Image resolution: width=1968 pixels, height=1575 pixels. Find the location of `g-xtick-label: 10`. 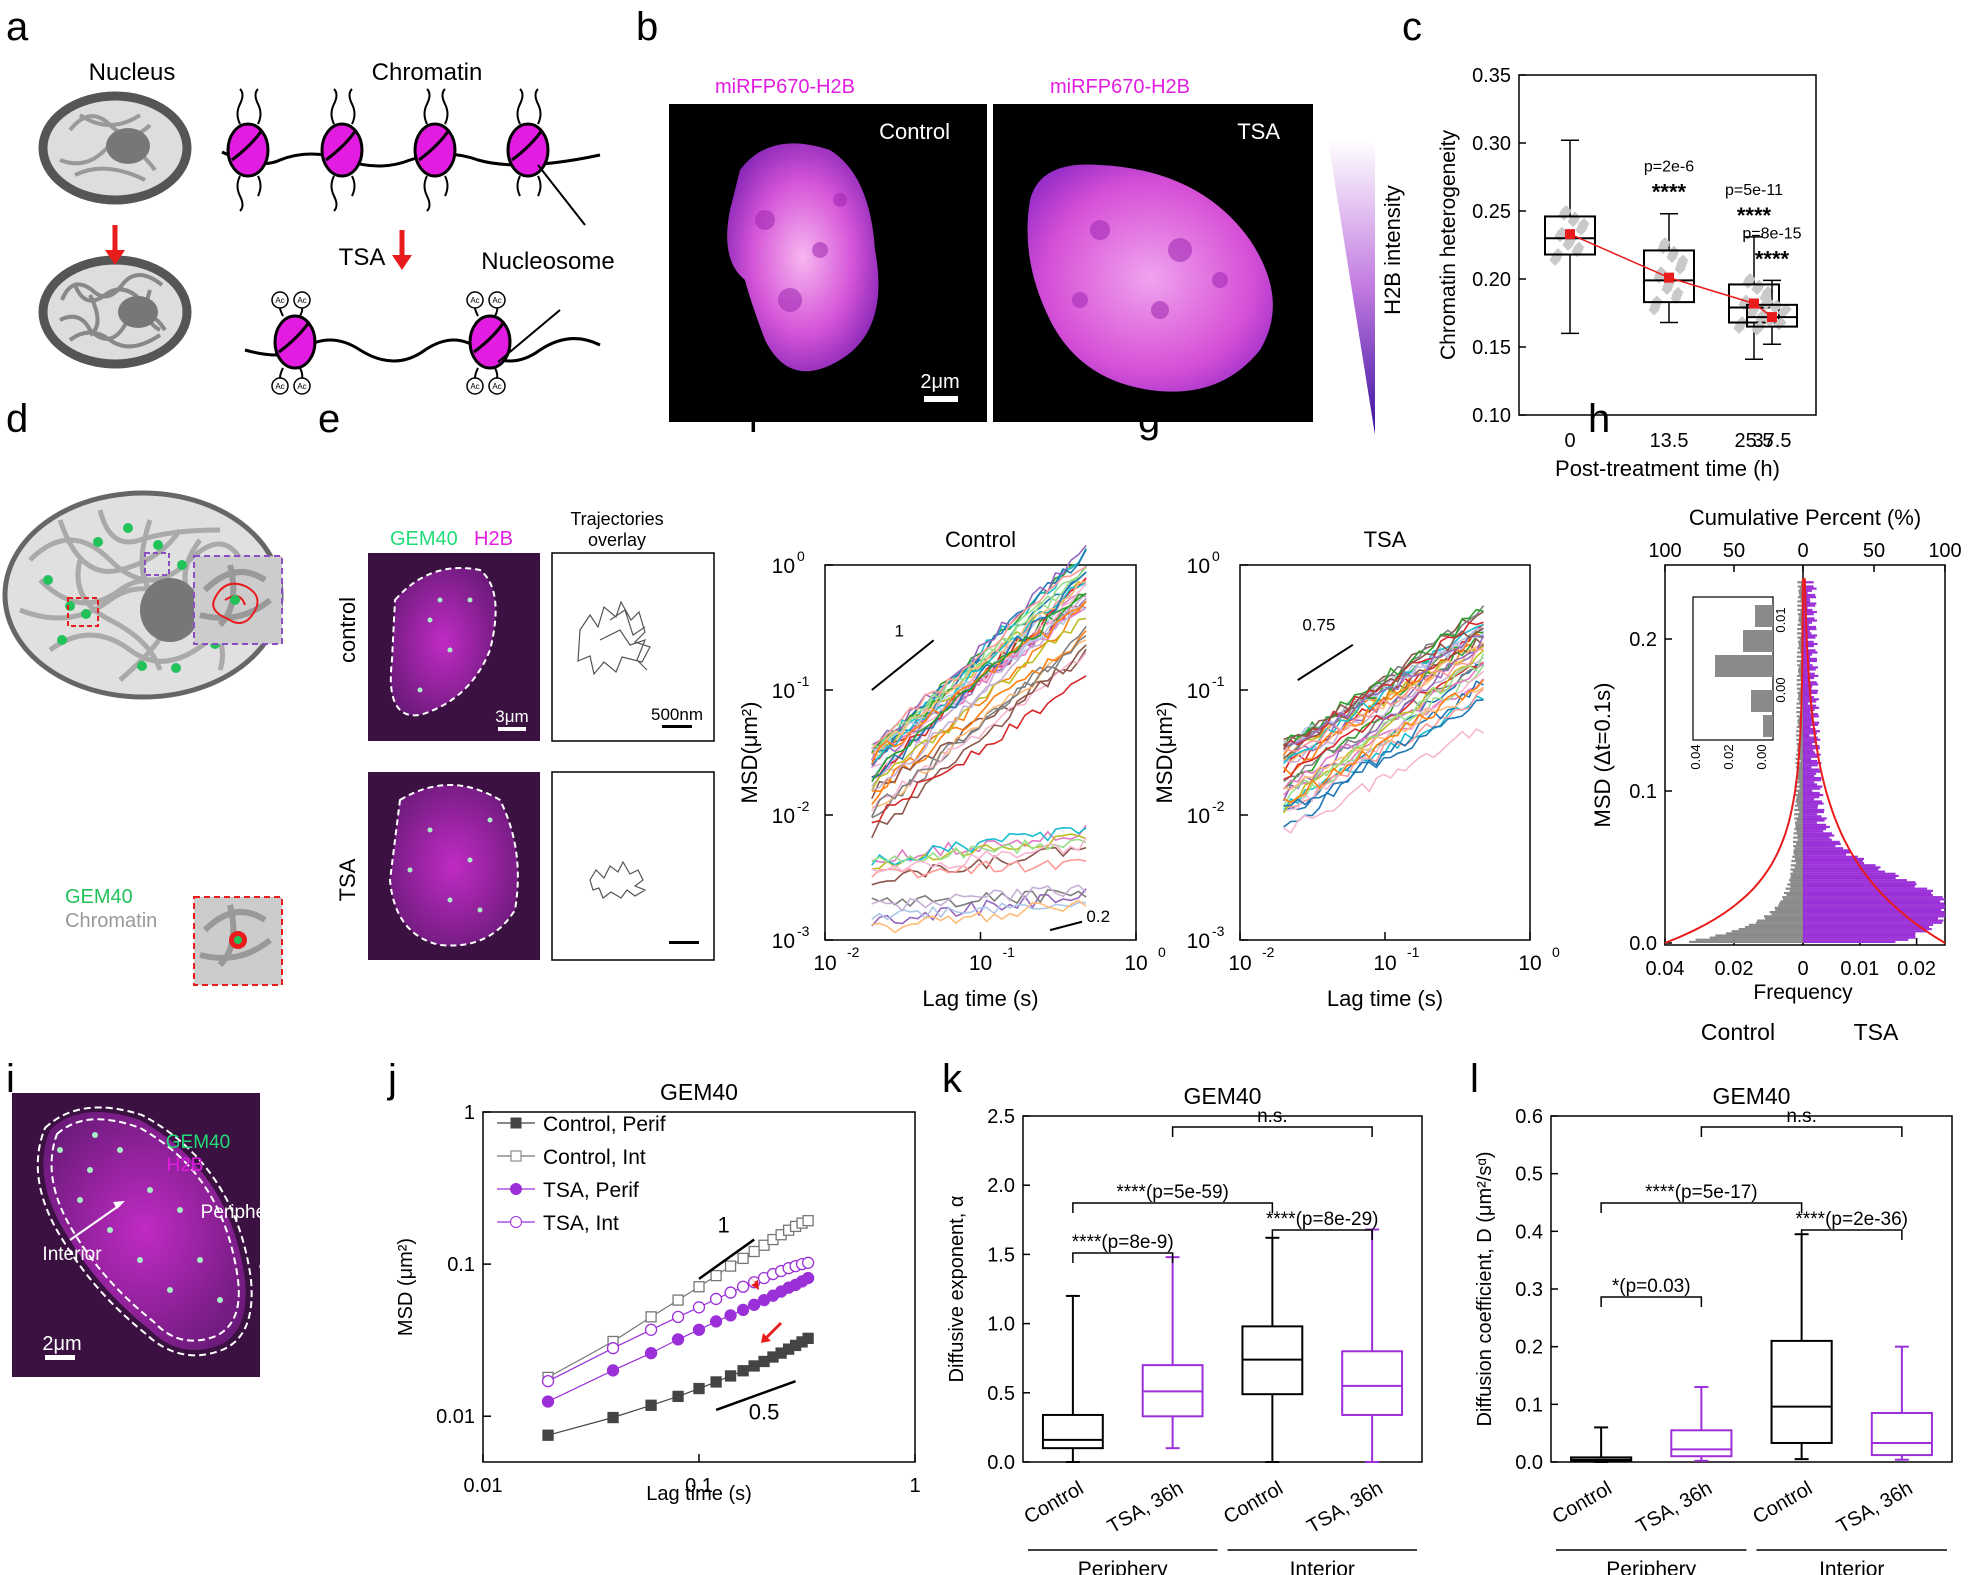

g-xtick-label: 10 is located at coordinates (1384, 963).